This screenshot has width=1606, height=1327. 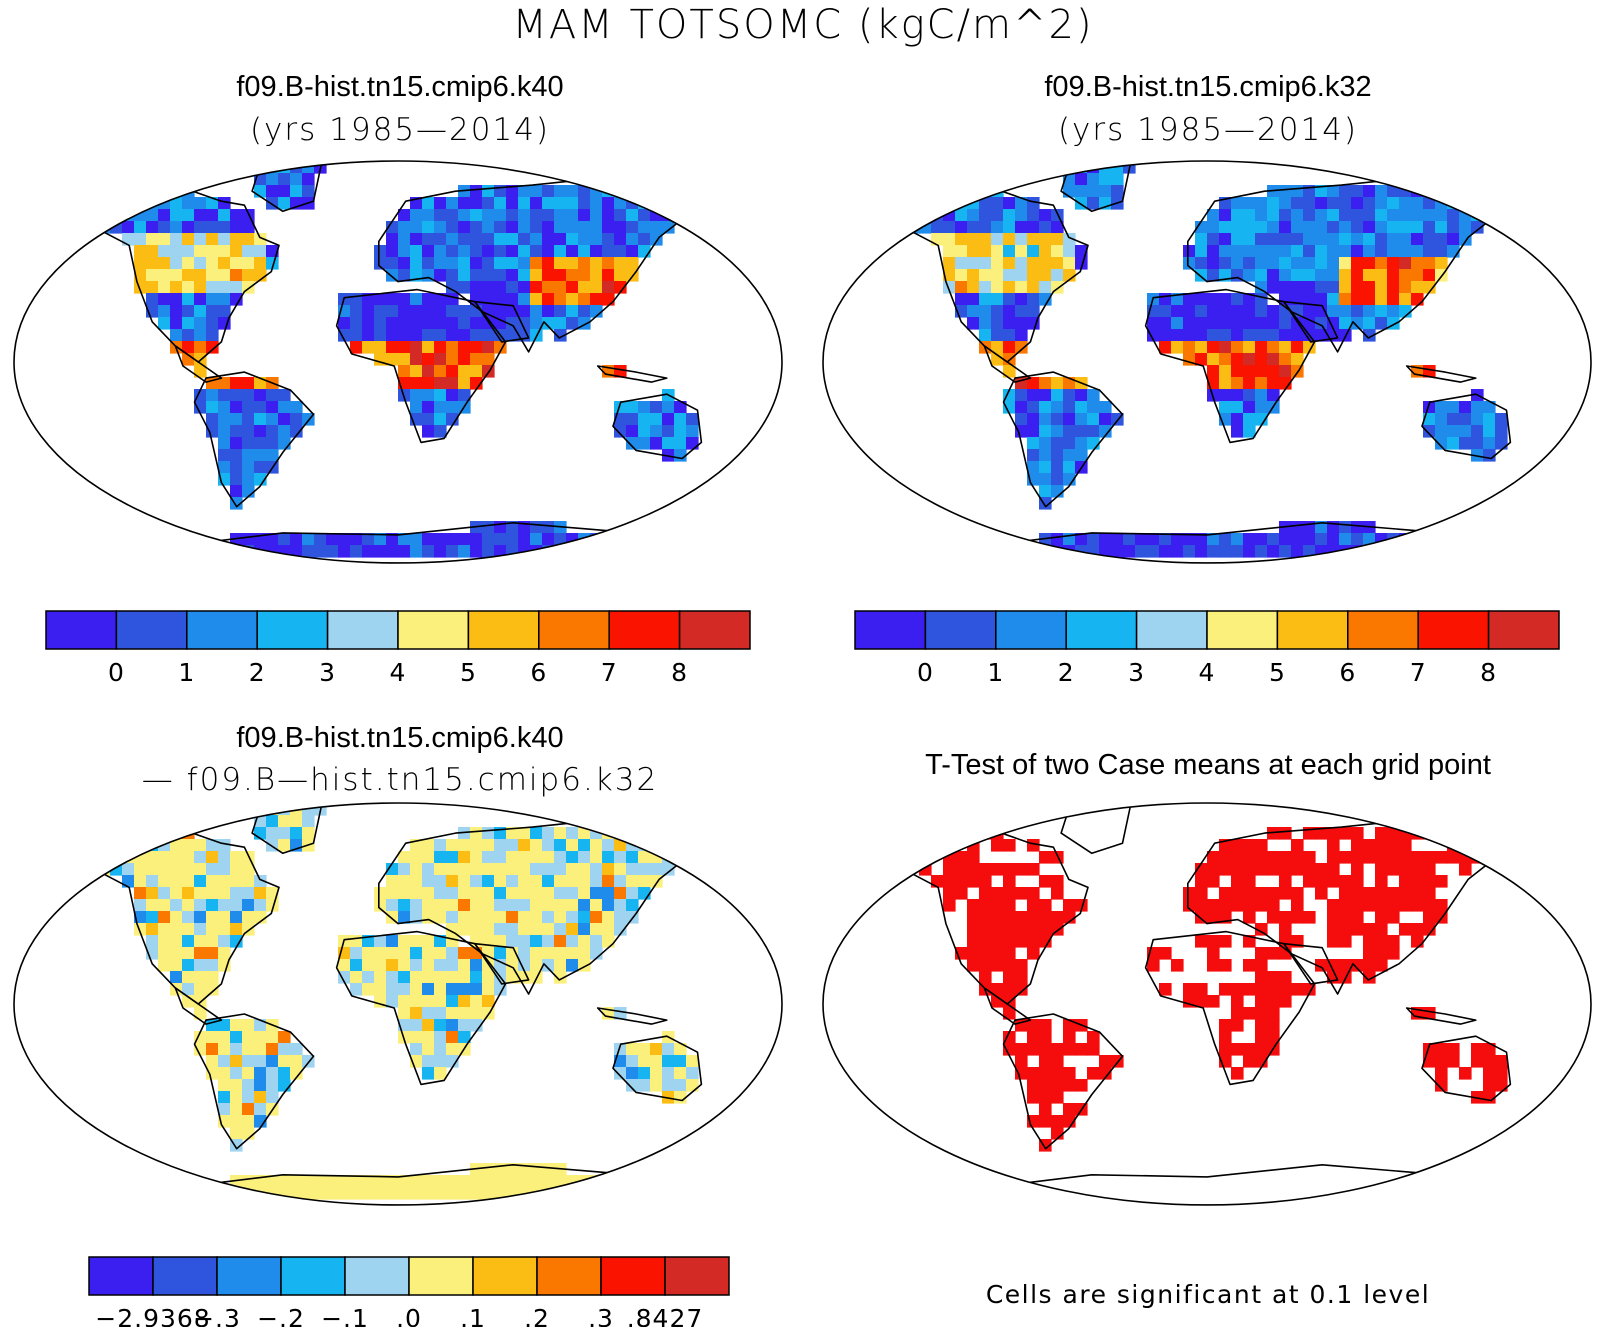 What do you see at coordinates (925, 672) in the screenshot?
I see `colorbar-tick-label: 0` at bounding box center [925, 672].